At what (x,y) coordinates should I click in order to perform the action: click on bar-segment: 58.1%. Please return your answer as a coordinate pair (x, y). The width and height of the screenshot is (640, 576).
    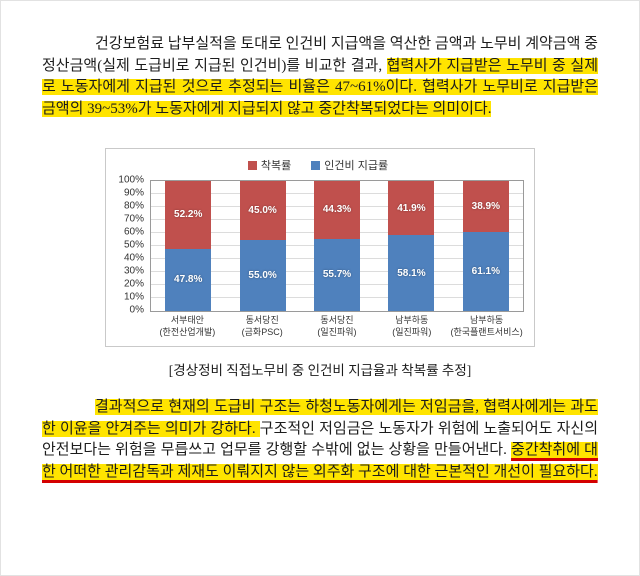
    Looking at the image, I should click on (411, 273).